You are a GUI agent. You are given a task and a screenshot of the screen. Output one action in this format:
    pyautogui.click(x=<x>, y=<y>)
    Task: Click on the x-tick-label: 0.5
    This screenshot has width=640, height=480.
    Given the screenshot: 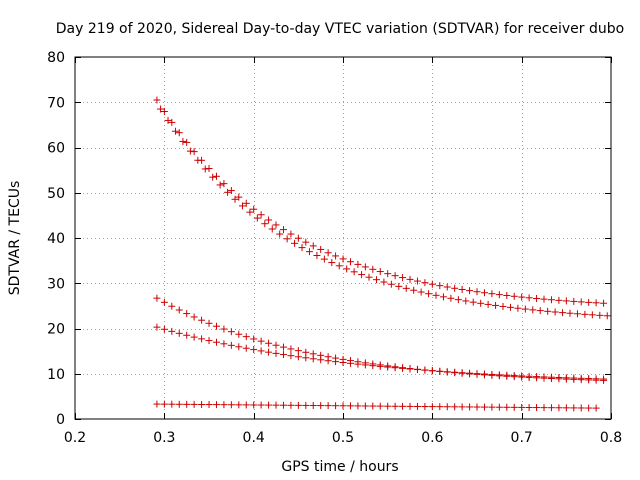 What is the action you would take?
    pyautogui.click(x=343, y=438)
    